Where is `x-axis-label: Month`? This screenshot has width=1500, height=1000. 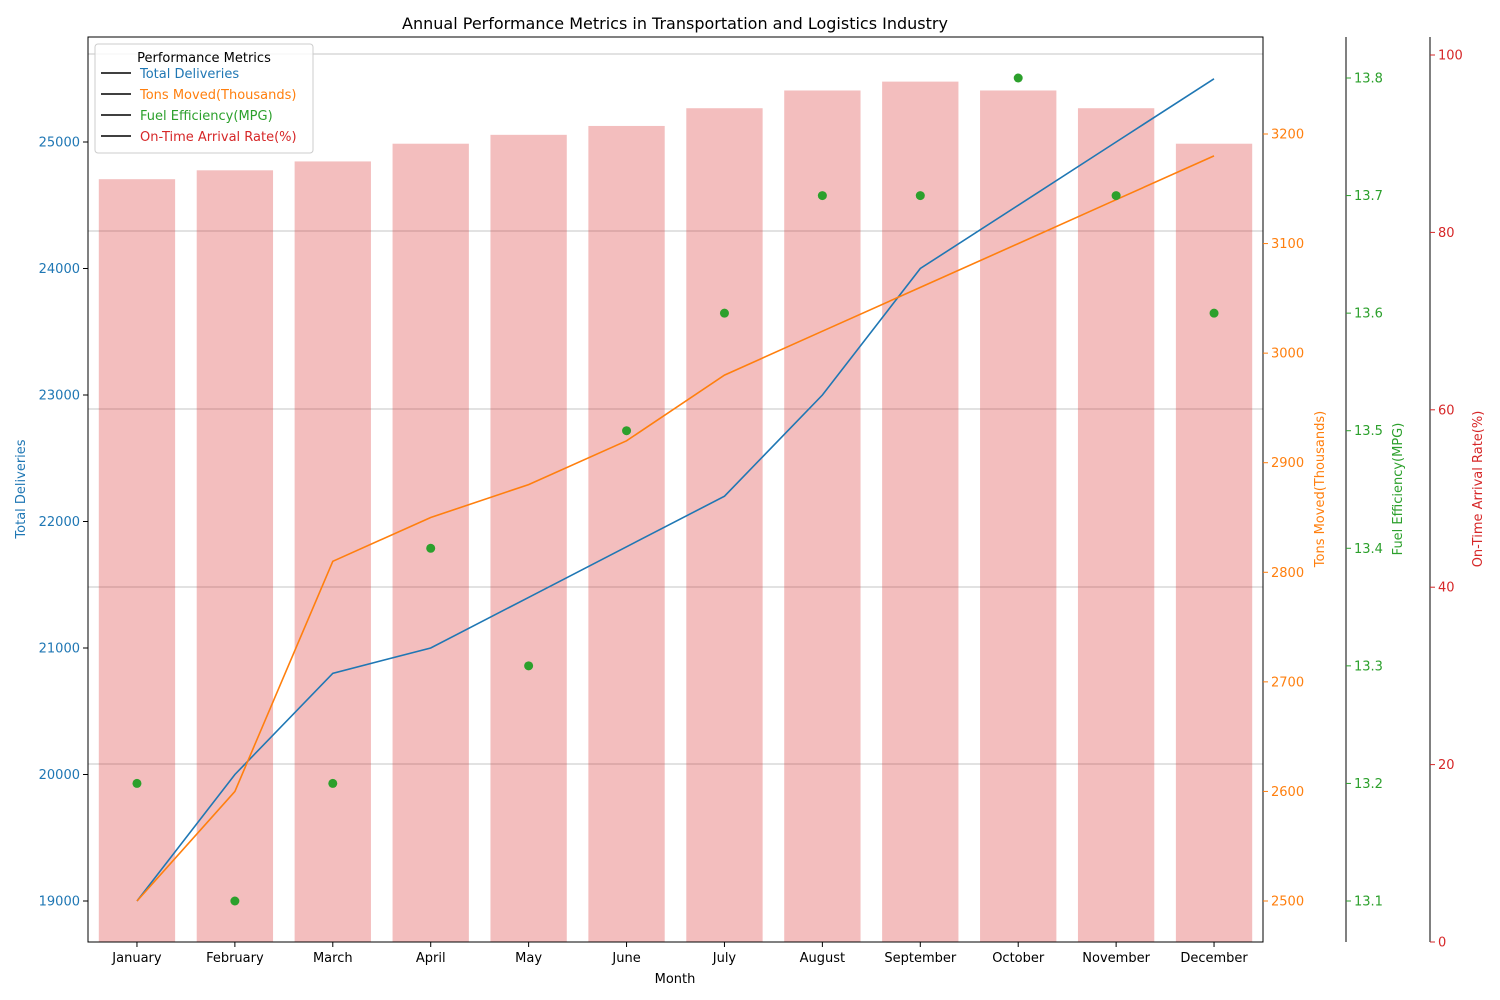 x-axis-label: Month is located at coordinates (675, 979).